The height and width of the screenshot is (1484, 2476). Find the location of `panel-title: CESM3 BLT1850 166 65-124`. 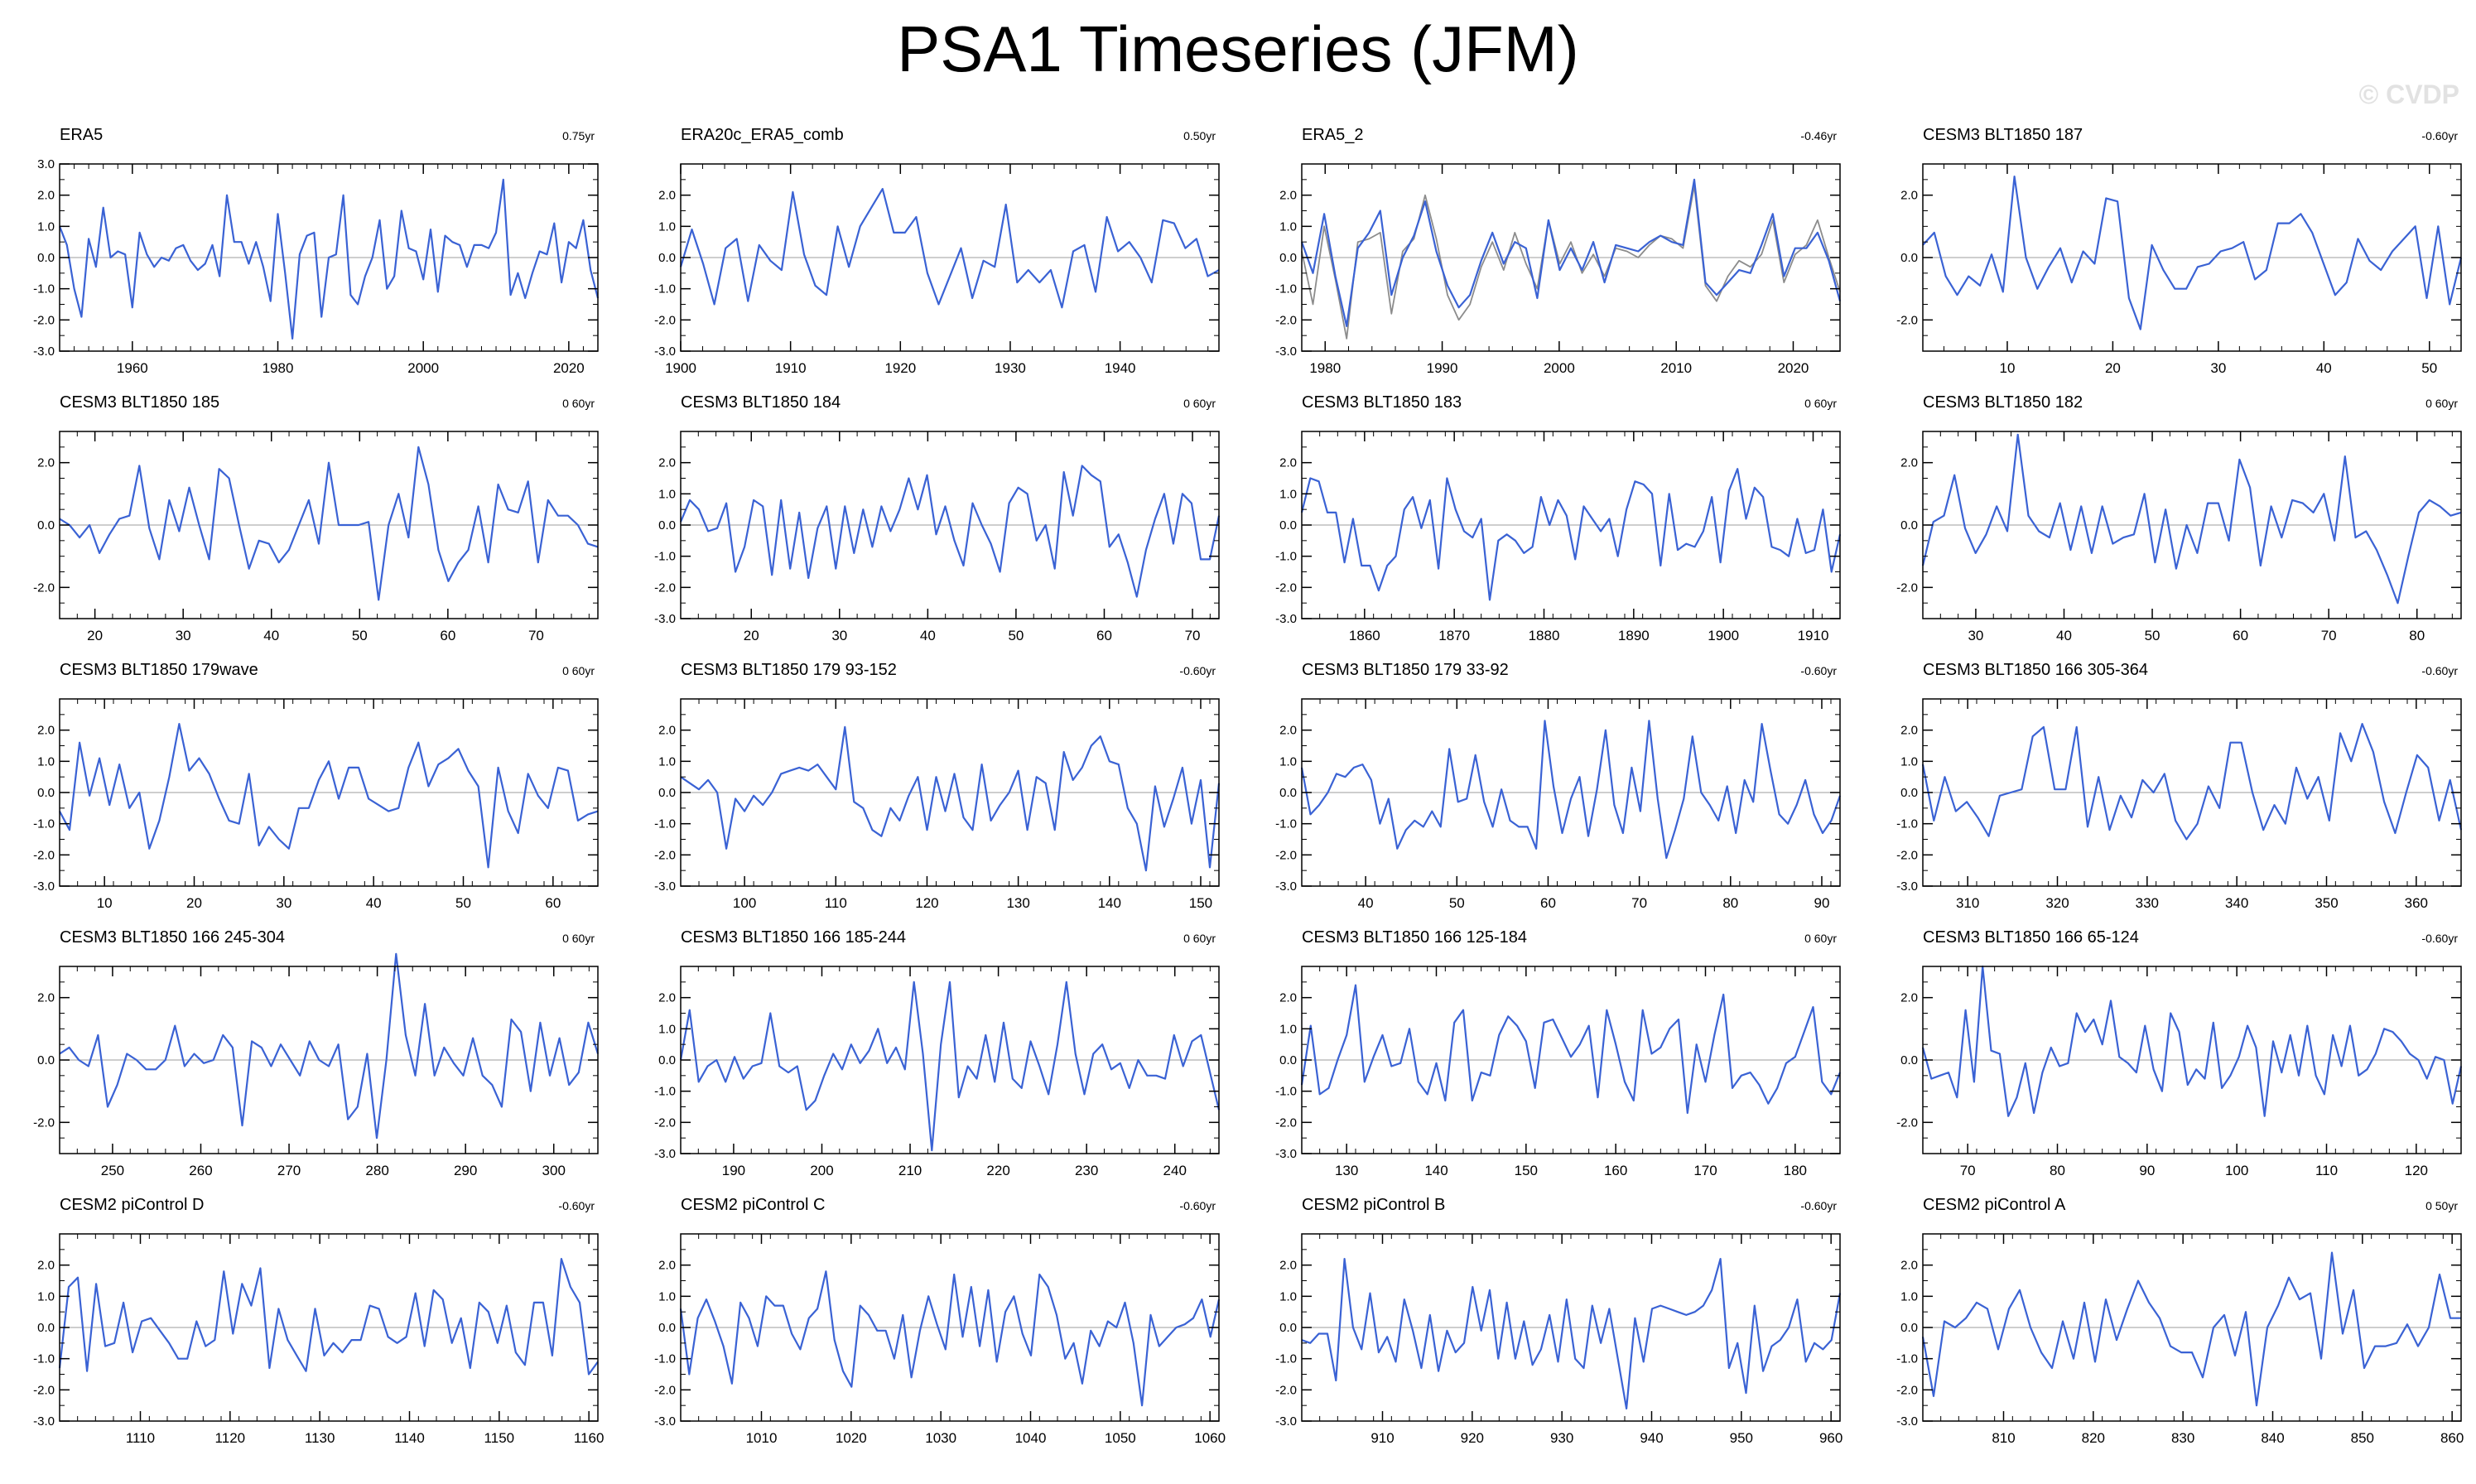

panel-title: CESM3 BLT1850 166 65-124 is located at coordinates (2031, 937).